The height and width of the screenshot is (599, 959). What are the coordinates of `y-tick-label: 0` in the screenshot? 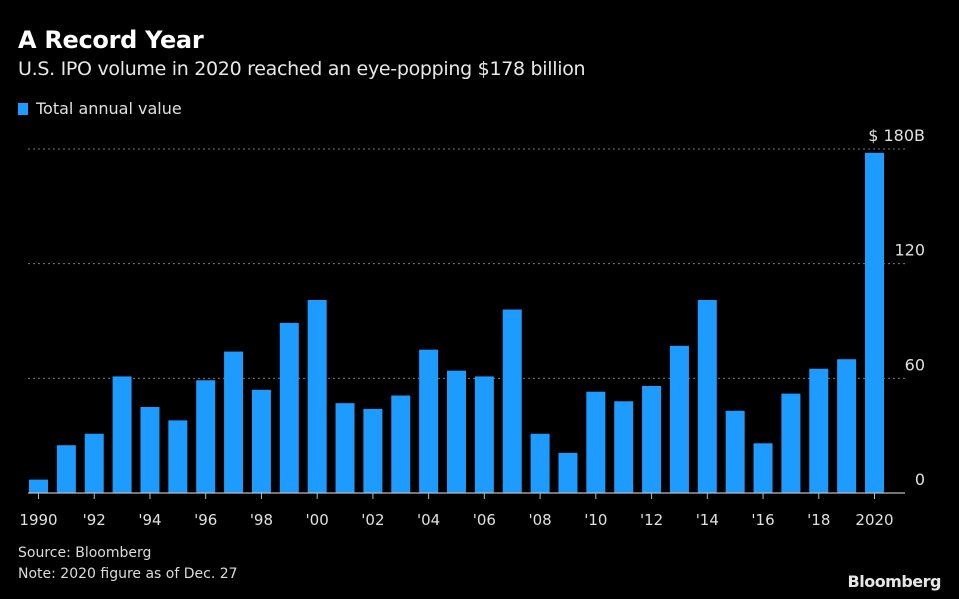 It's located at (920, 479).